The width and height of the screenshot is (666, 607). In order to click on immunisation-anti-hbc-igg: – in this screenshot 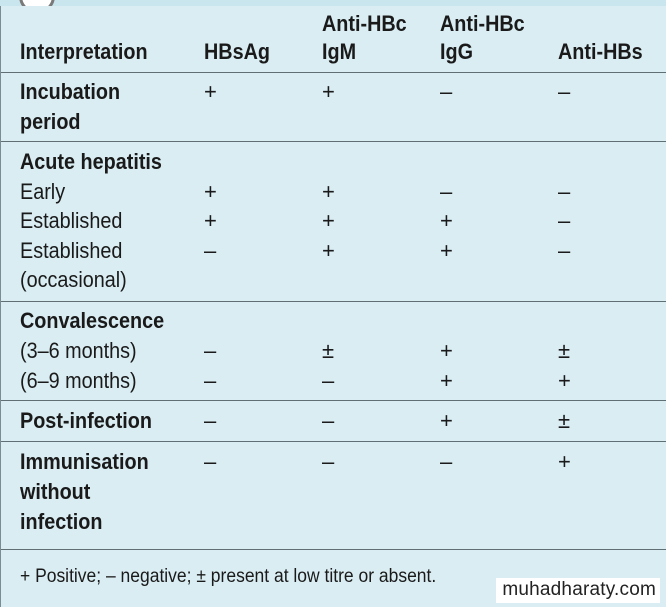, I will do `click(446, 461)`.